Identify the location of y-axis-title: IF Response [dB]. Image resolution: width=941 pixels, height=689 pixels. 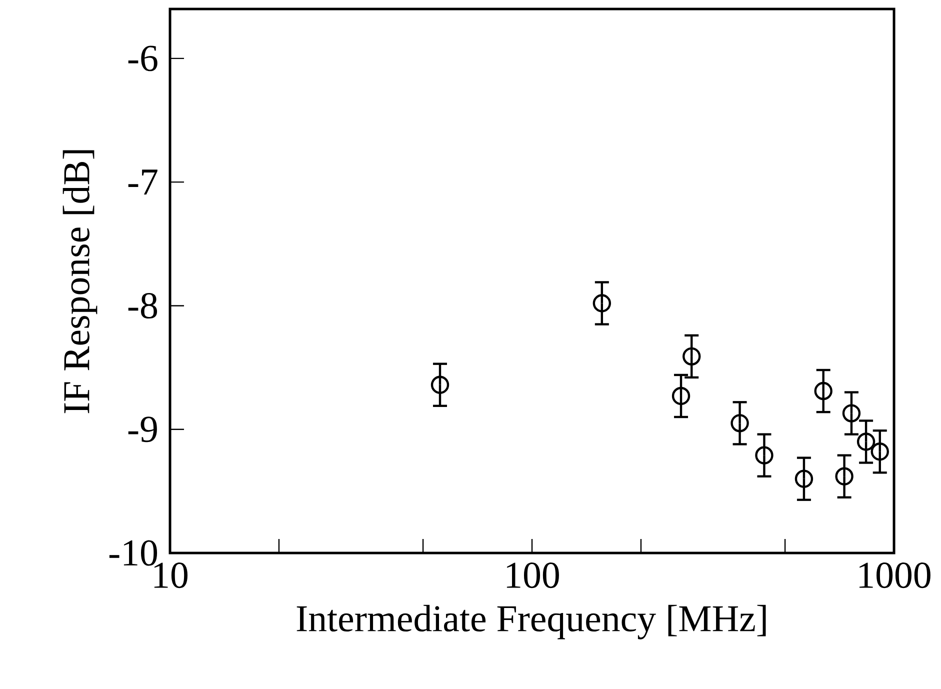
(80, 282).